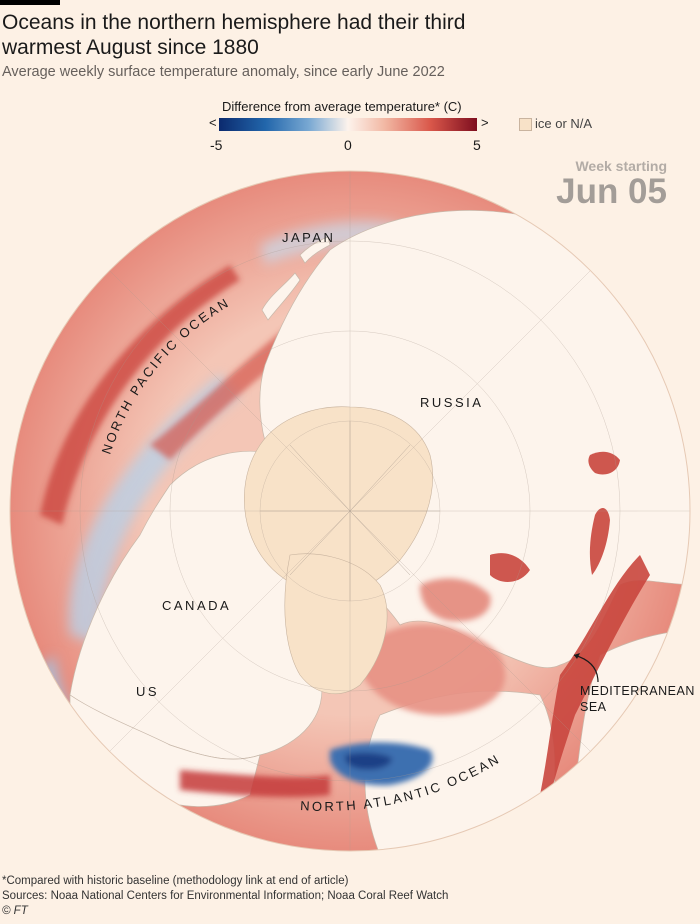  What do you see at coordinates (216, 145) in the screenshot?
I see `legend-tick-min: -5` at bounding box center [216, 145].